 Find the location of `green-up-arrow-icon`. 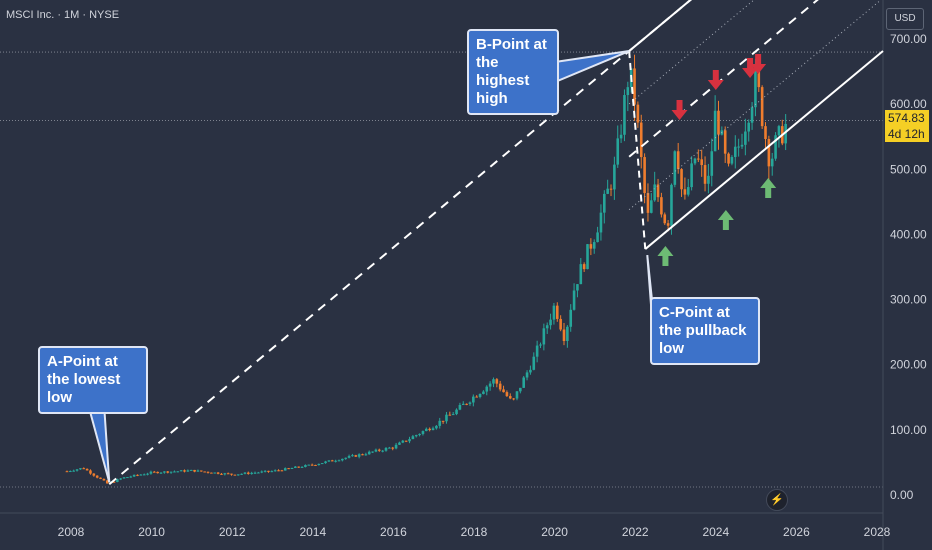

green-up-arrow-icon is located at coordinates (725, 220).